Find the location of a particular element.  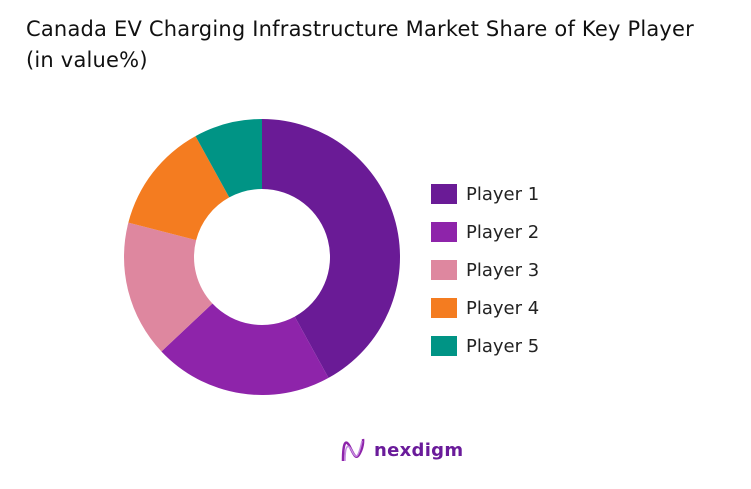

logo-text: nexdigm is located at coordinates (419, 450).